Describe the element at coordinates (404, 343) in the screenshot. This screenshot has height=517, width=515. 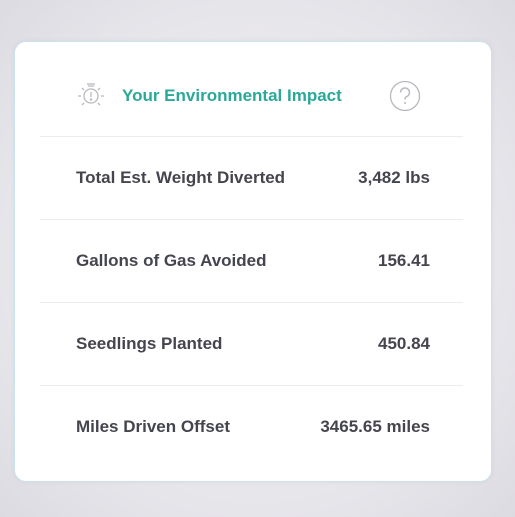
I see `row-value: 450.84` at that location.